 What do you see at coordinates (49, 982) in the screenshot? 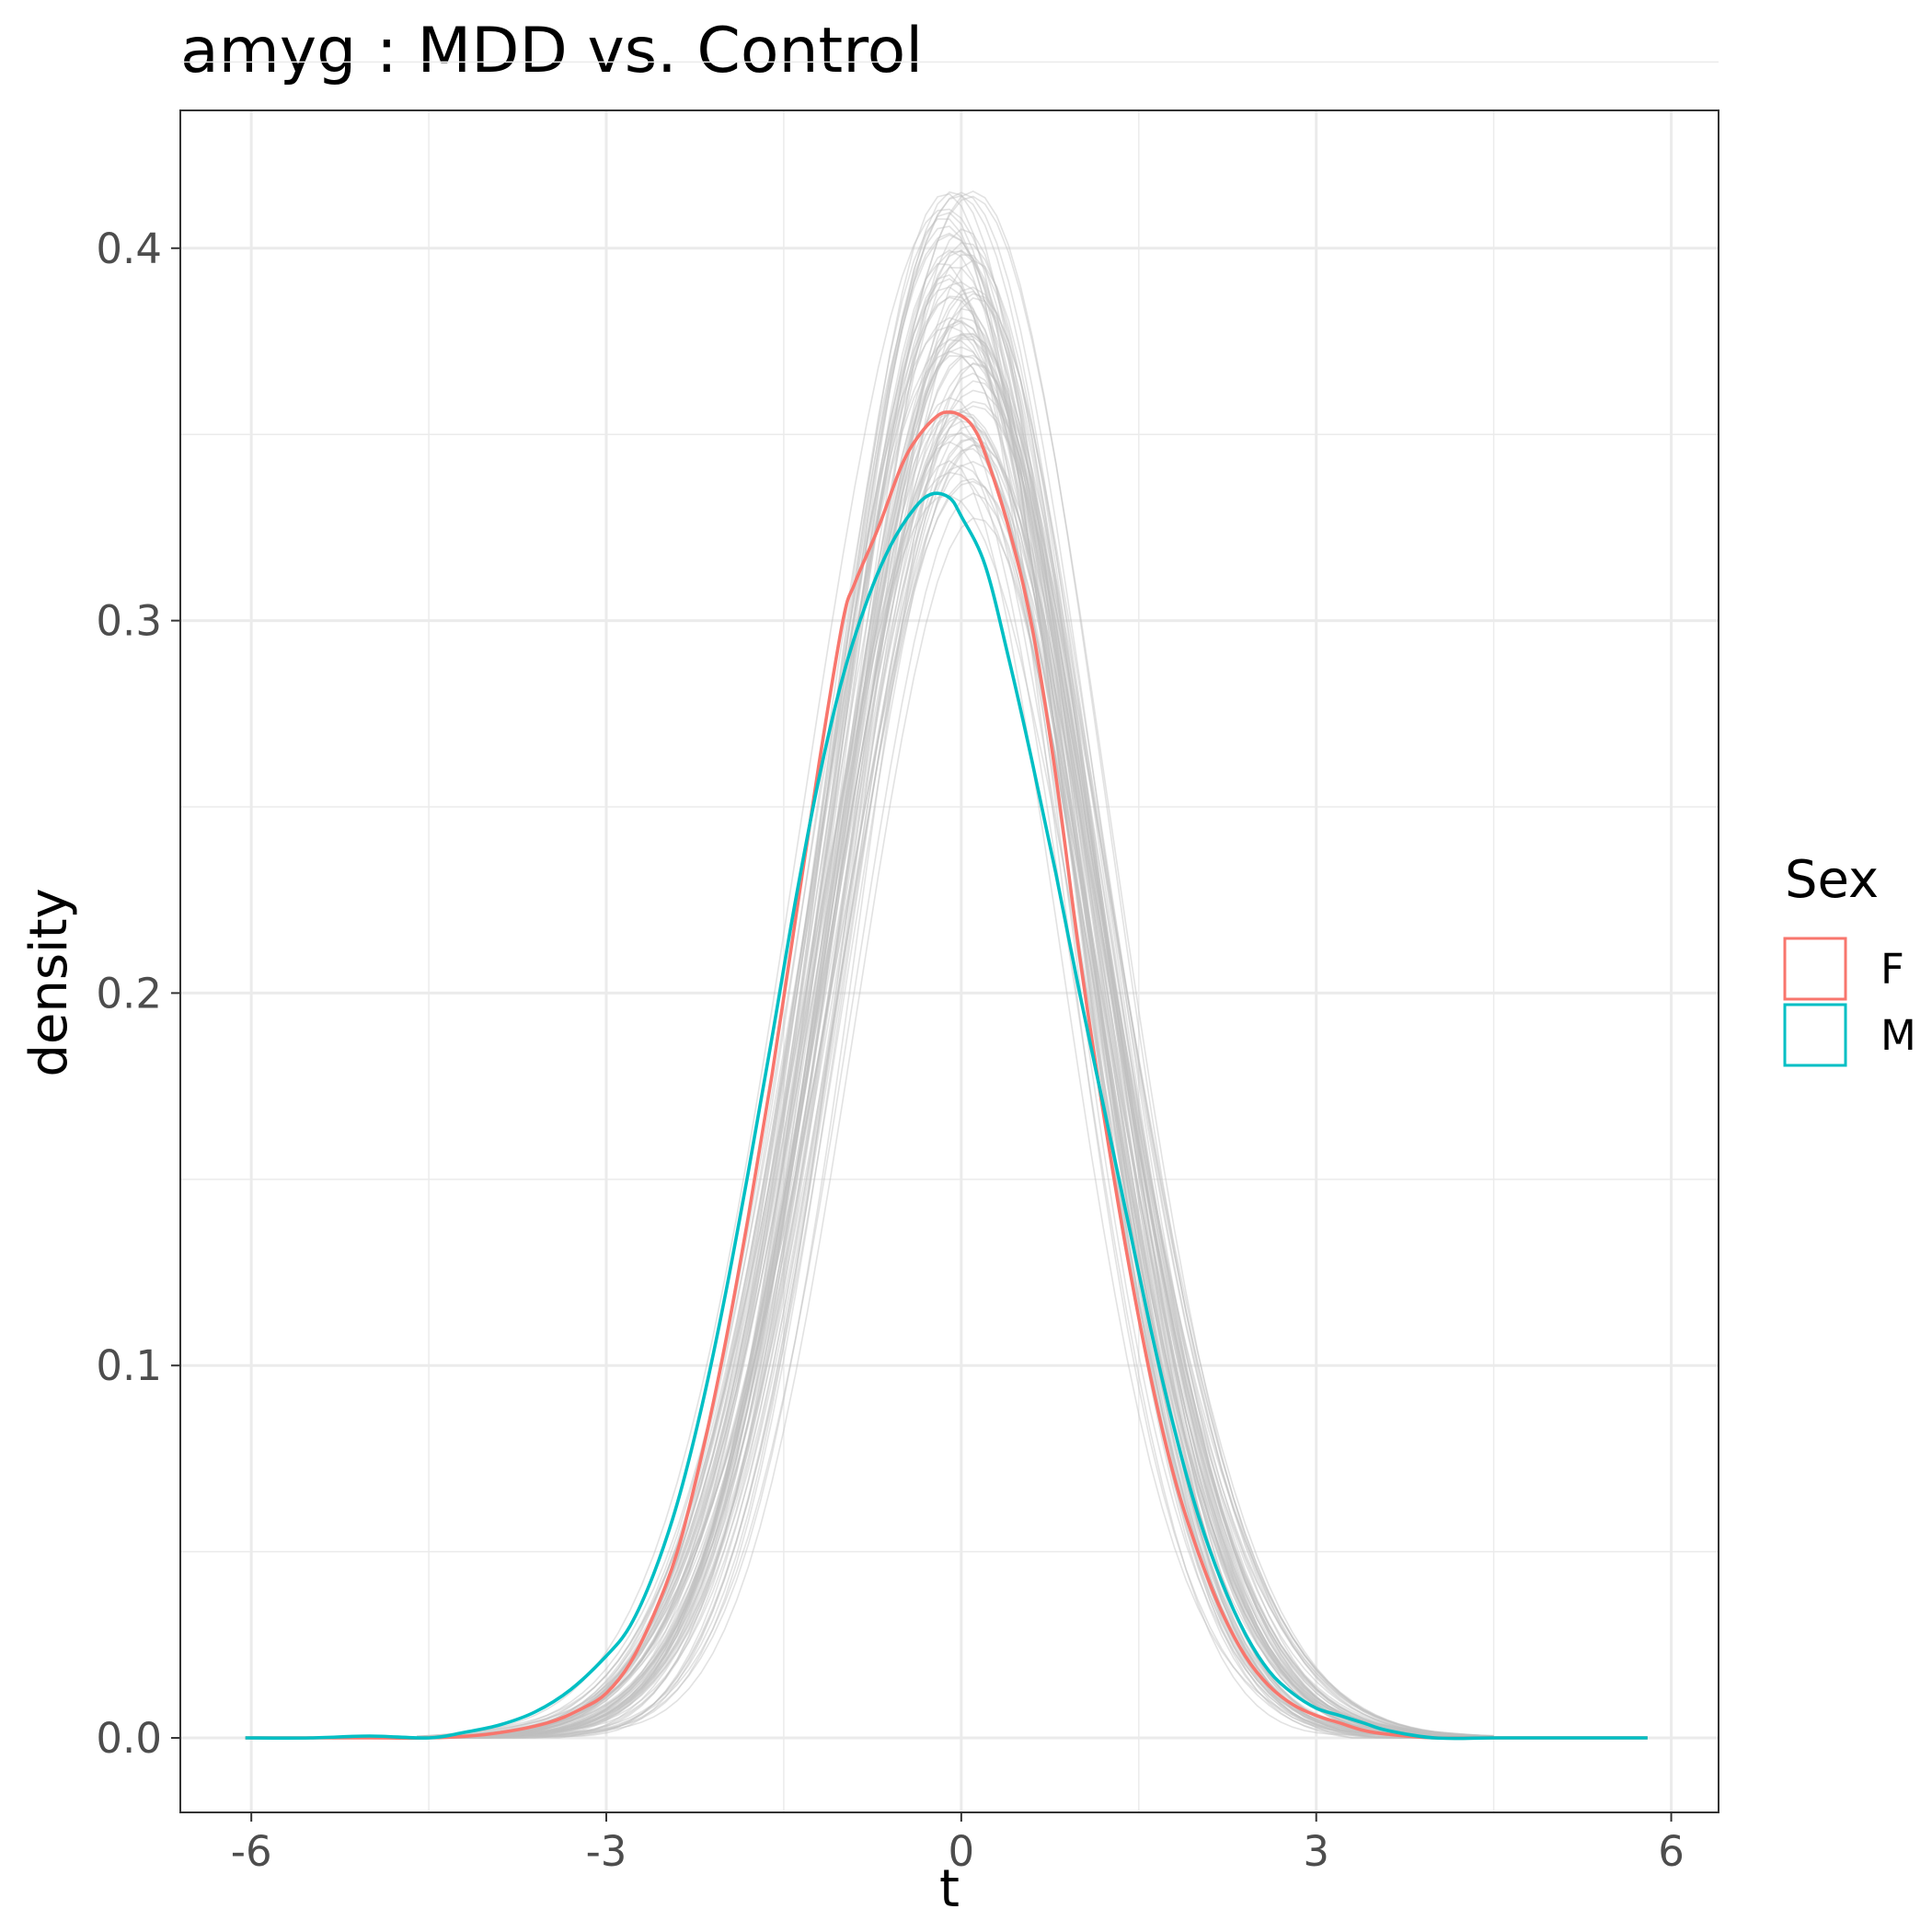
I see `y-axis-title: density` at bounding box center [49, 982].